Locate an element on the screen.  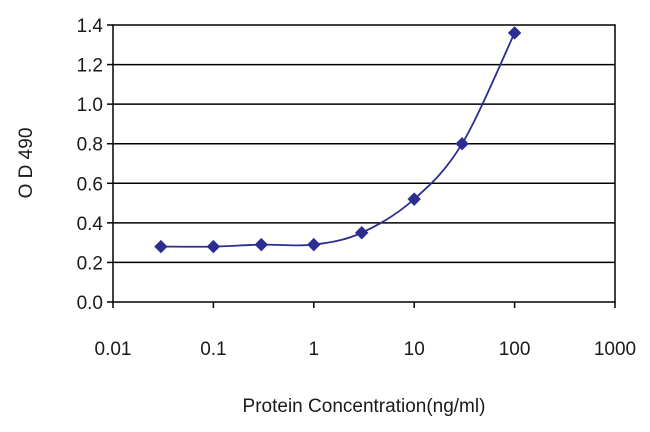
y-axis-label: O D 490 is located at coordinates (26, 163).